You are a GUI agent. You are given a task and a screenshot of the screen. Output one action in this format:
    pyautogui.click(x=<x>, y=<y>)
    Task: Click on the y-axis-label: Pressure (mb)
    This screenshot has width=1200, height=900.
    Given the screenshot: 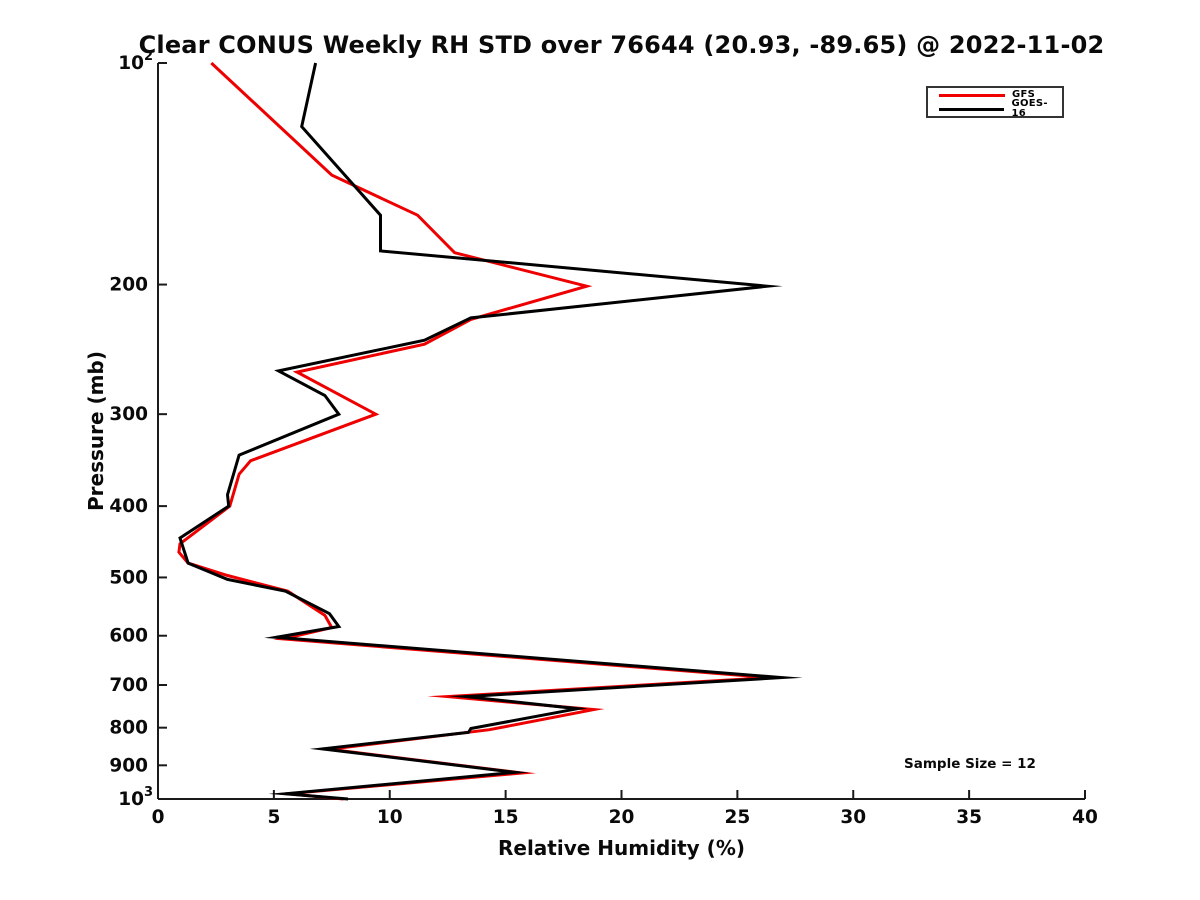 What is the action you would take?
    pyautogui.click(x=96, y=431)
    